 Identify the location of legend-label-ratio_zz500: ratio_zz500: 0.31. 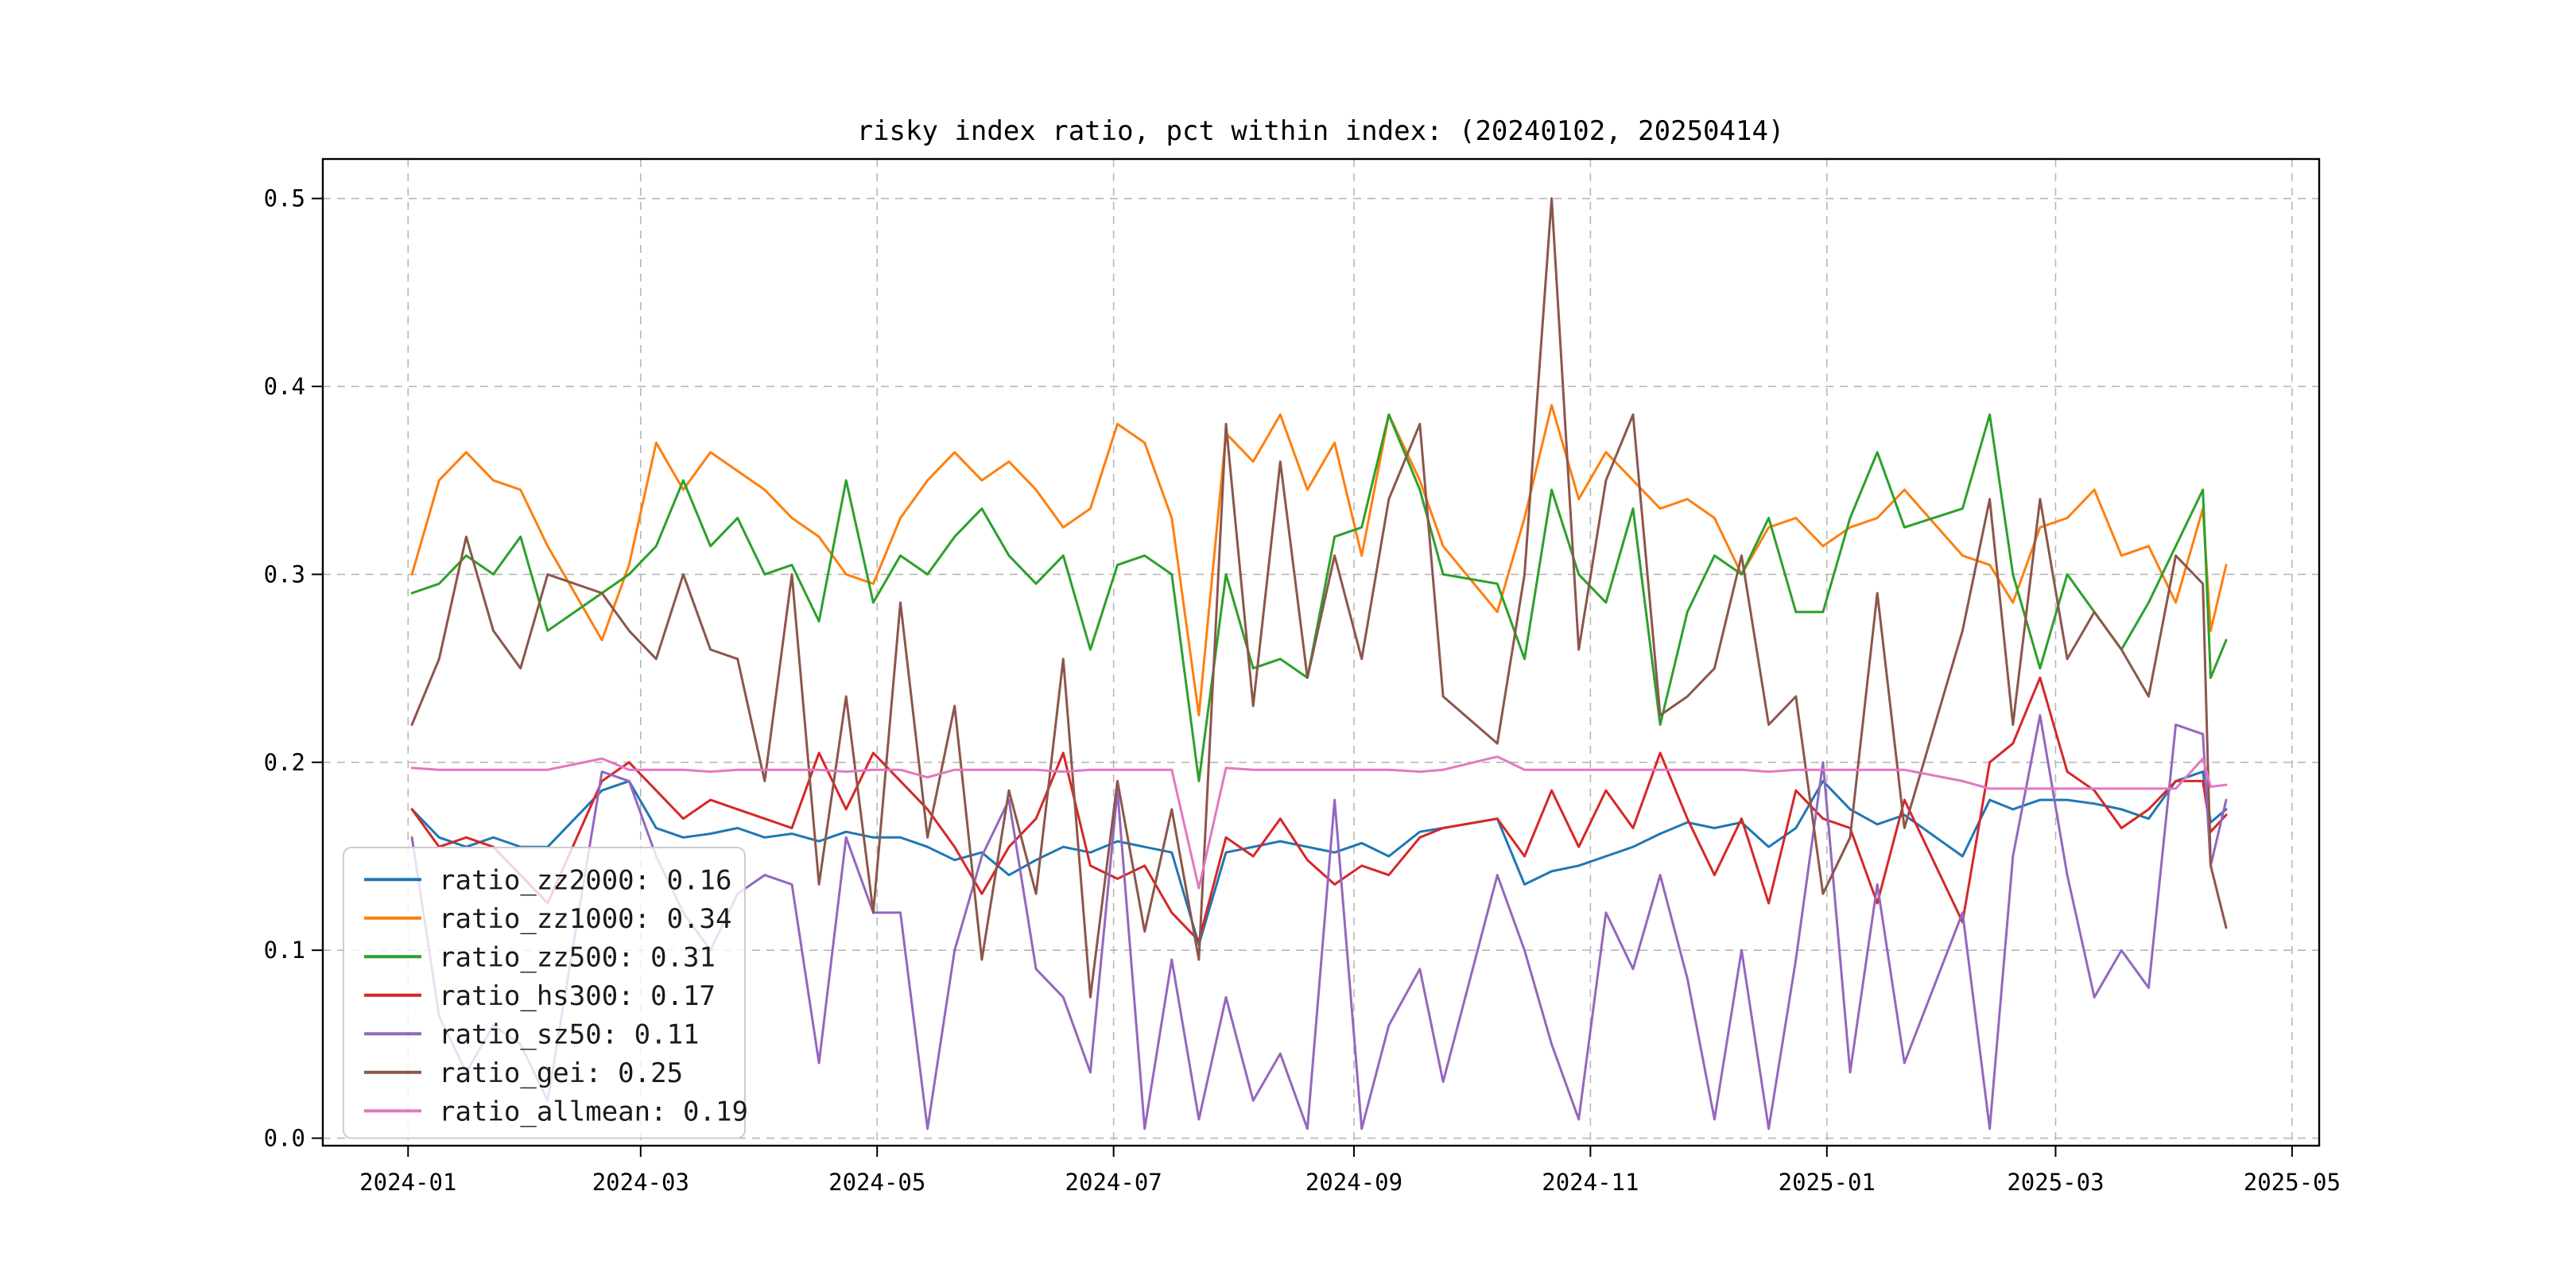
(578, 957).